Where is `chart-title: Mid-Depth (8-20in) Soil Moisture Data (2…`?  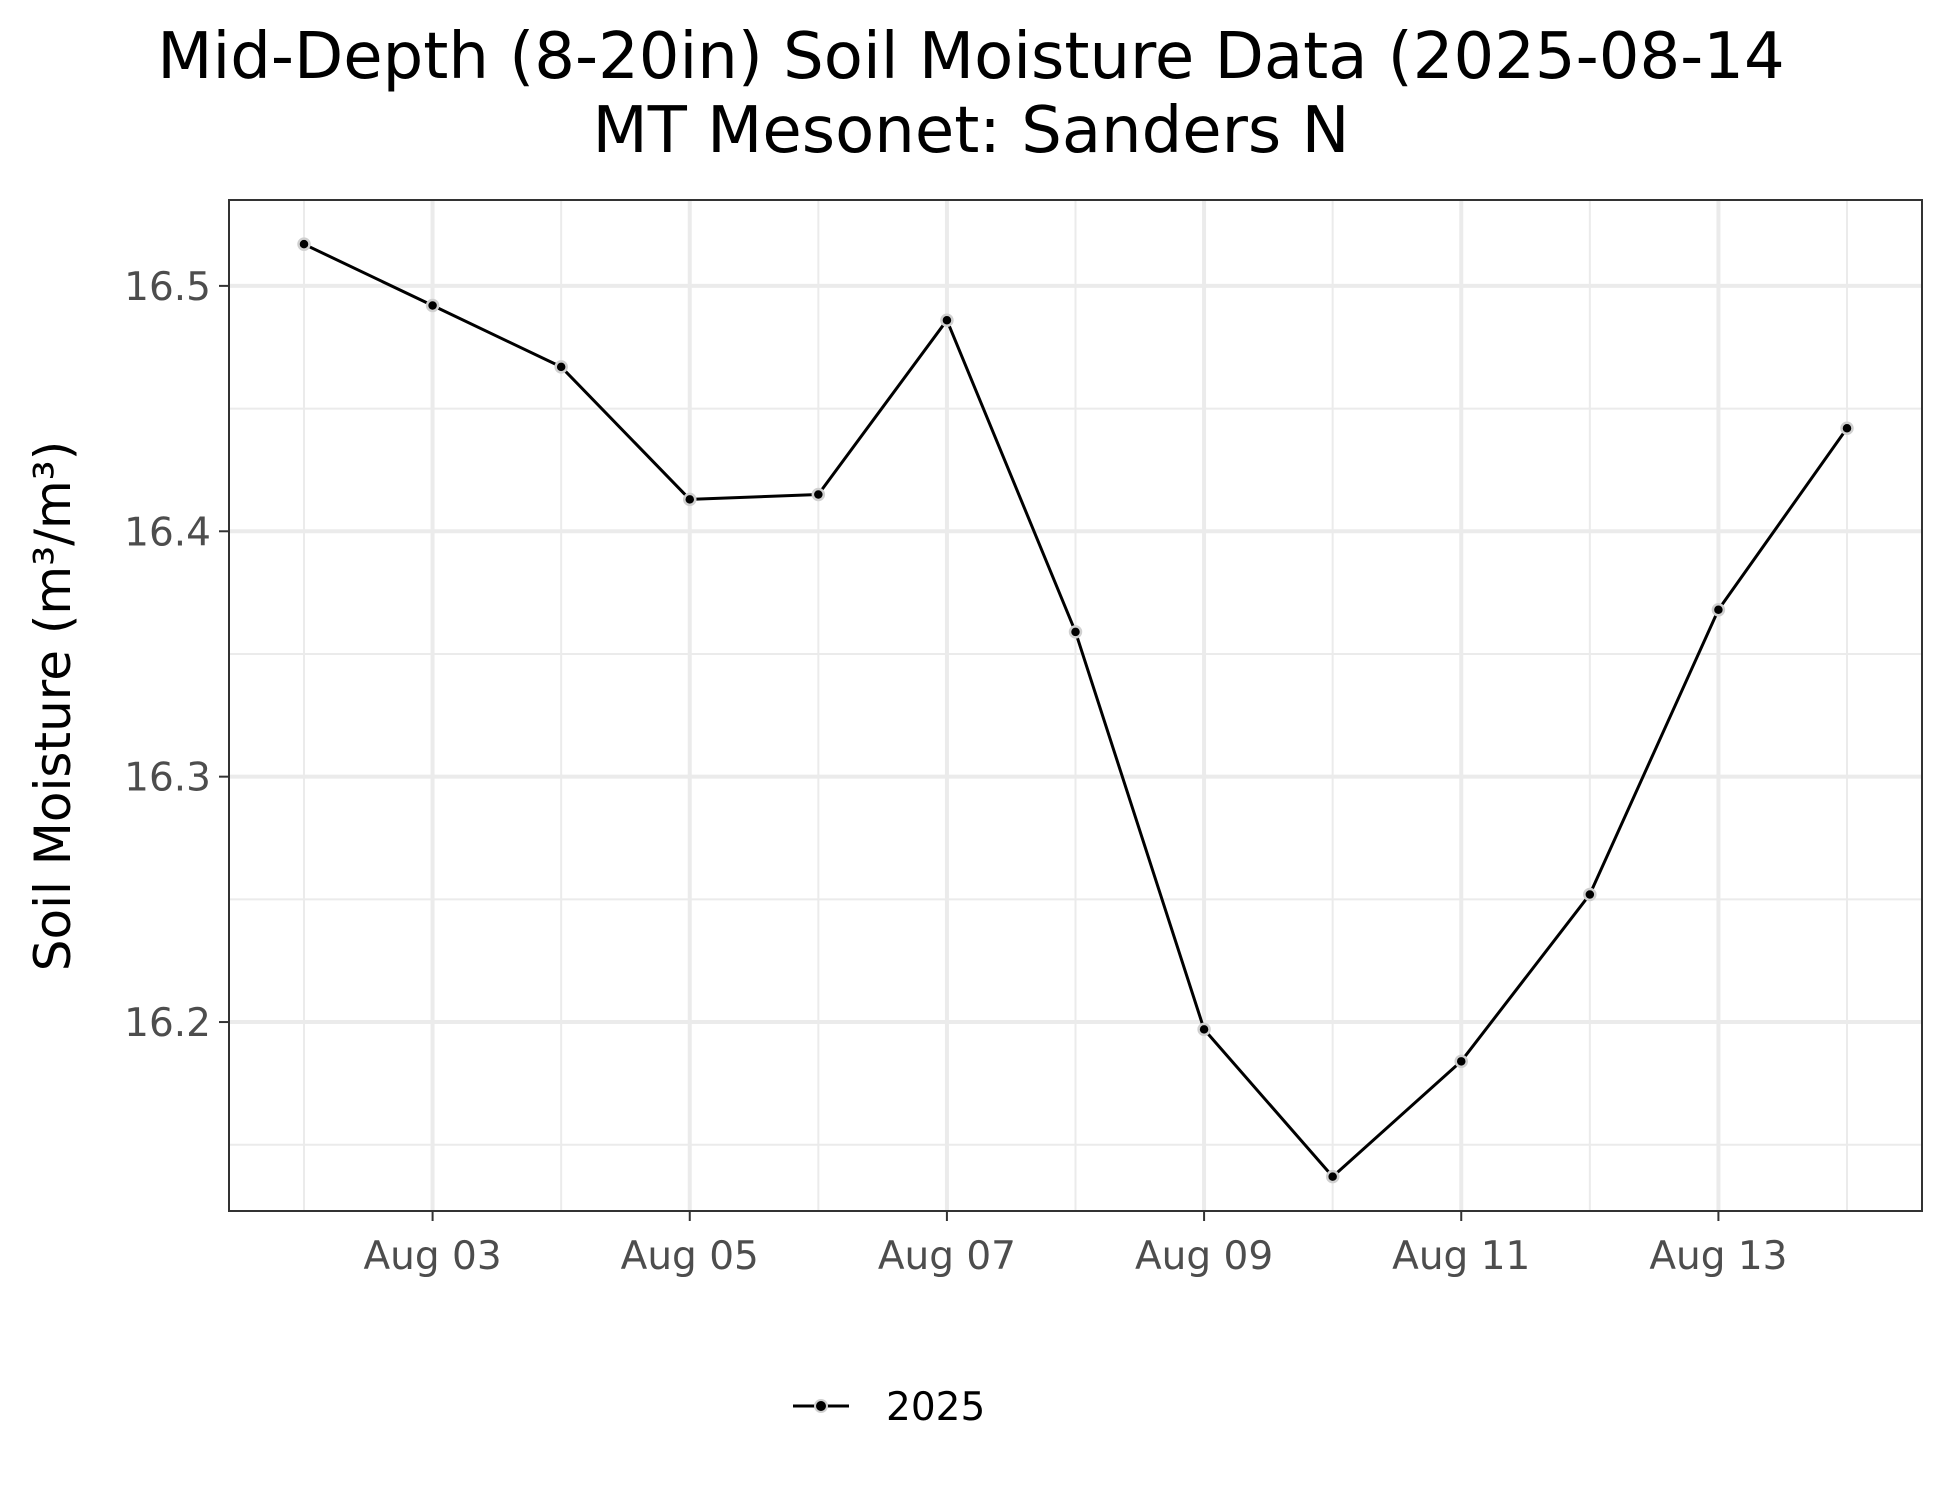 chart-title: Mid-Depth (8-20in) Soil Moisture Data (2… is located at coordinates (970, 57).